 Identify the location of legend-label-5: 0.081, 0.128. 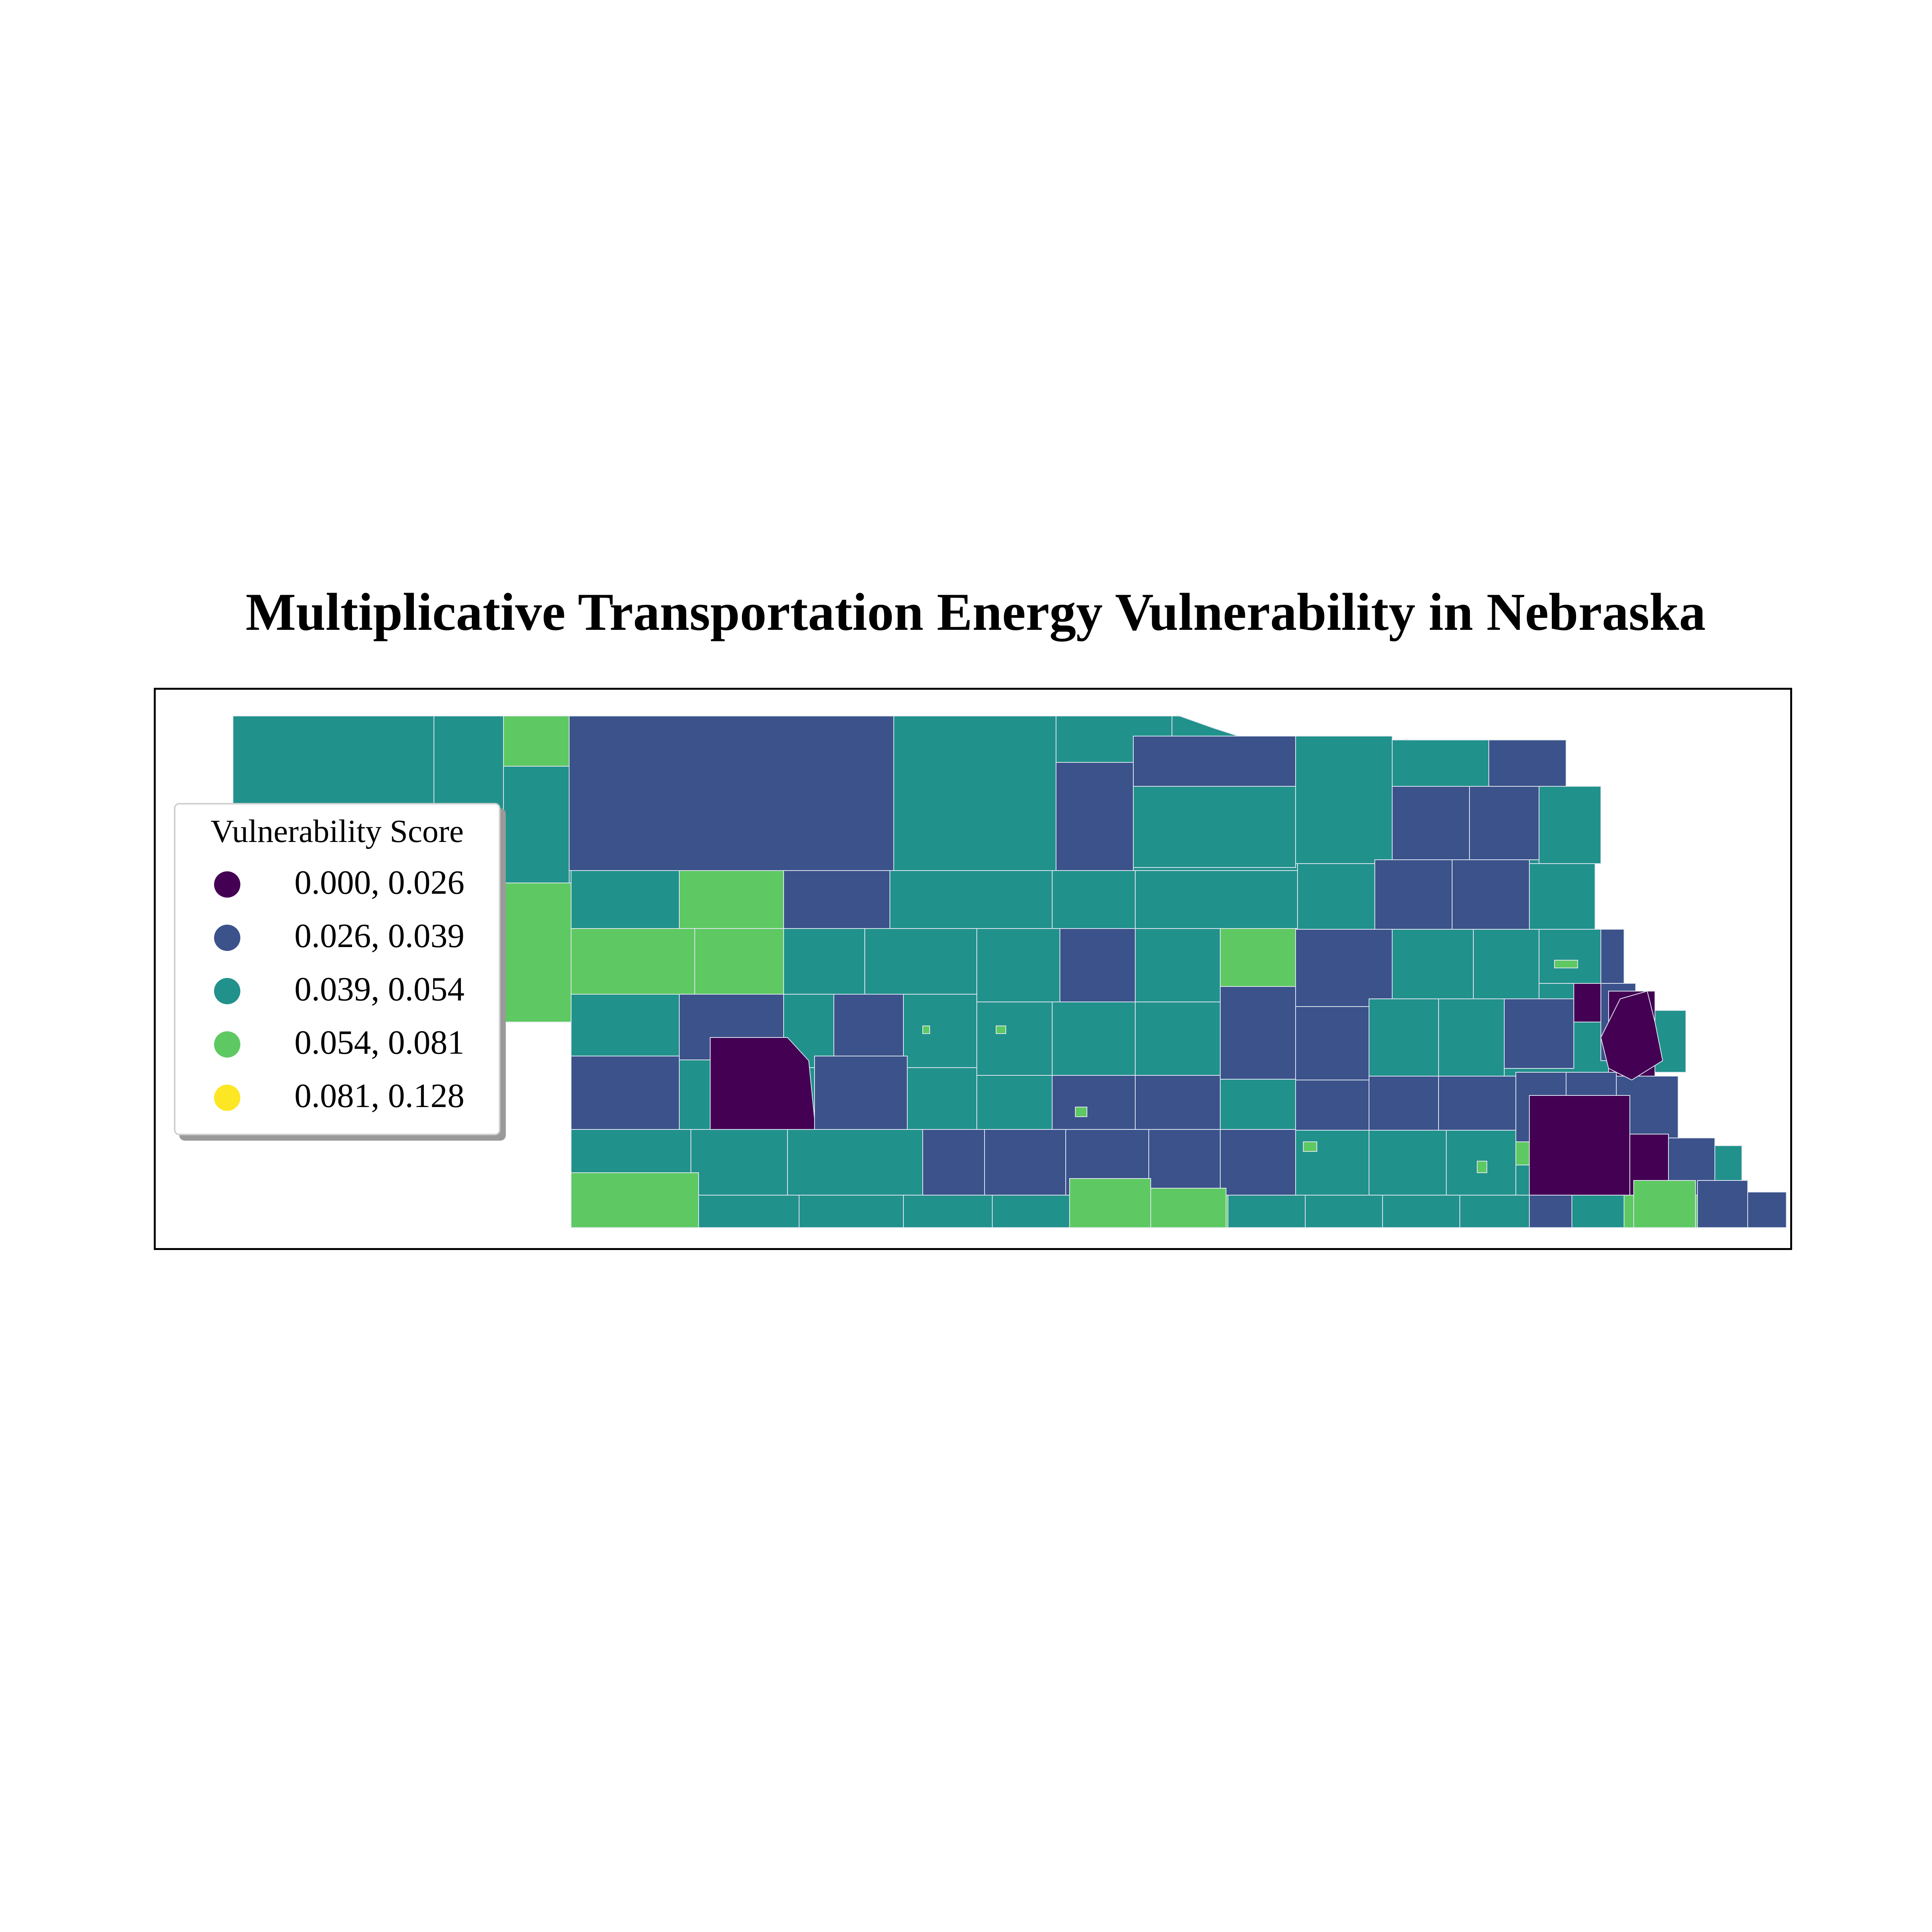
(379, 1096).